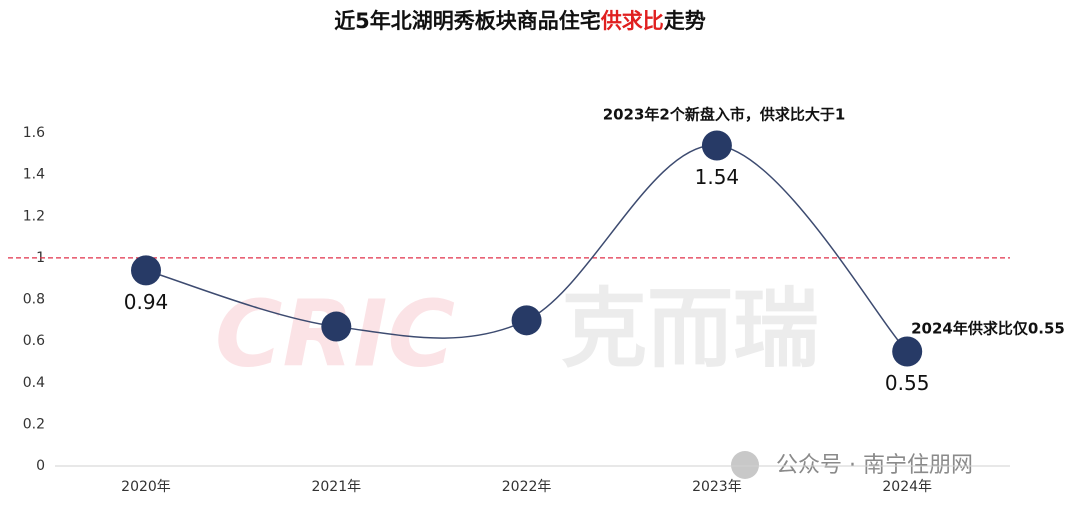  I want to click on title-part: 供求比, so click(632, 21).